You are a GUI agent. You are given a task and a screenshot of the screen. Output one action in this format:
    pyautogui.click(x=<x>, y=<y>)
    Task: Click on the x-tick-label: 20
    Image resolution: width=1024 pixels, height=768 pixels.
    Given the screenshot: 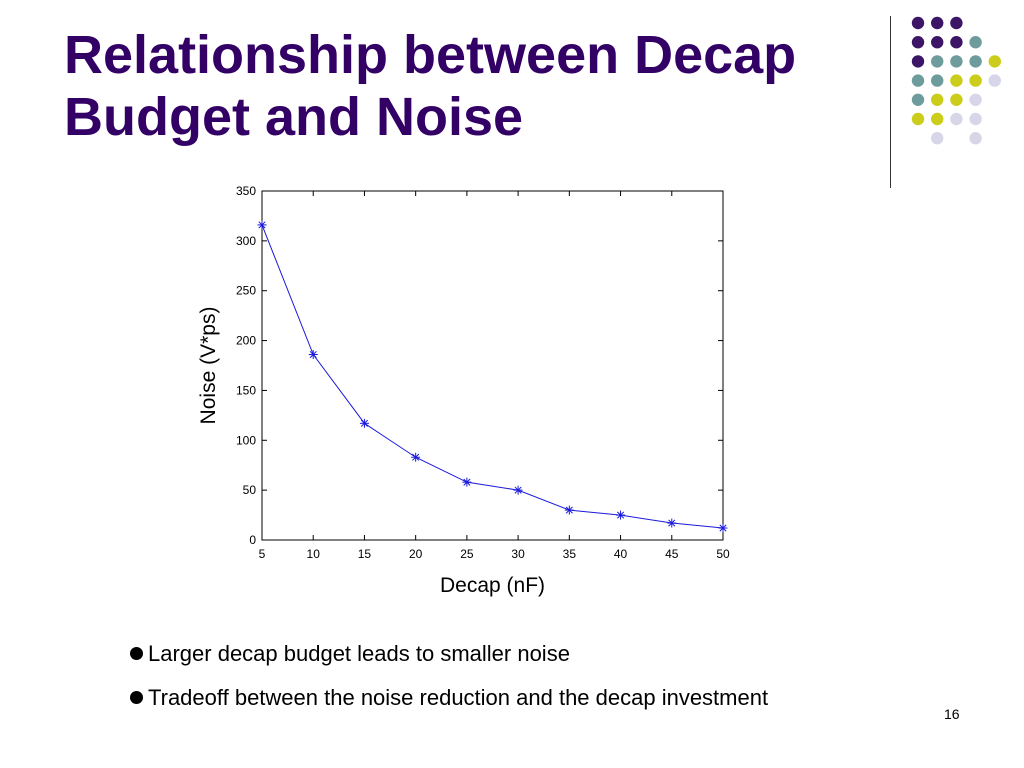 What is the action you would take?
    pyautogui.click(x=416, y=554)
    